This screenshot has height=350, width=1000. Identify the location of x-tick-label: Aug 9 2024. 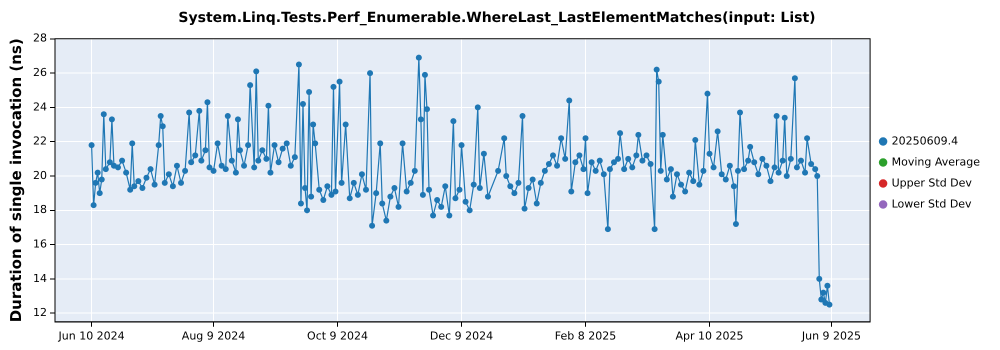
(214, 335).